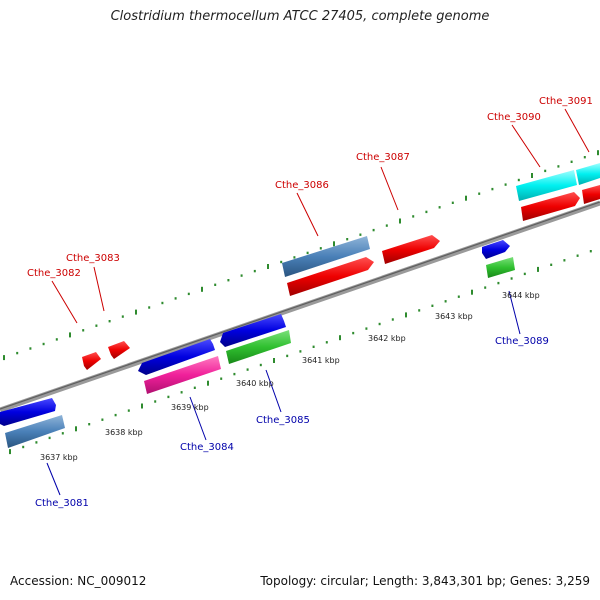  What do you see at coordinates (588, 174) in the screenshot?
I see `gene-cthe-3091-block` at bounding box center [588, 174].